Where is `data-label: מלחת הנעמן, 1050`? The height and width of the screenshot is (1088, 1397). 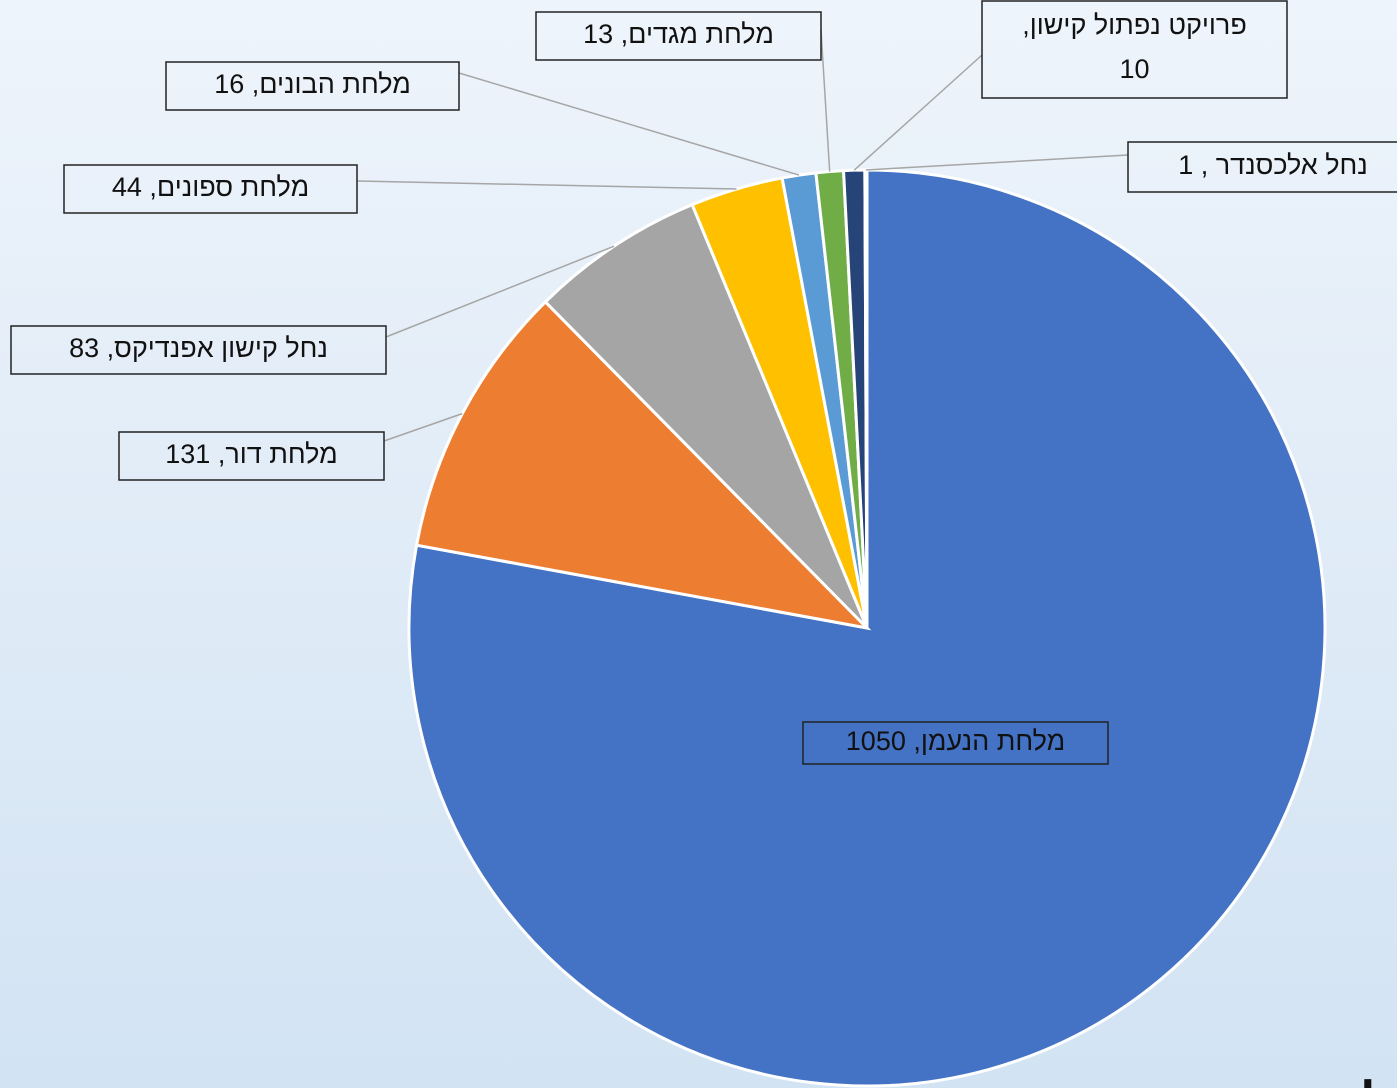 data-label: מלחת הנעמן, 1050 is located at coordinates (955, 741).